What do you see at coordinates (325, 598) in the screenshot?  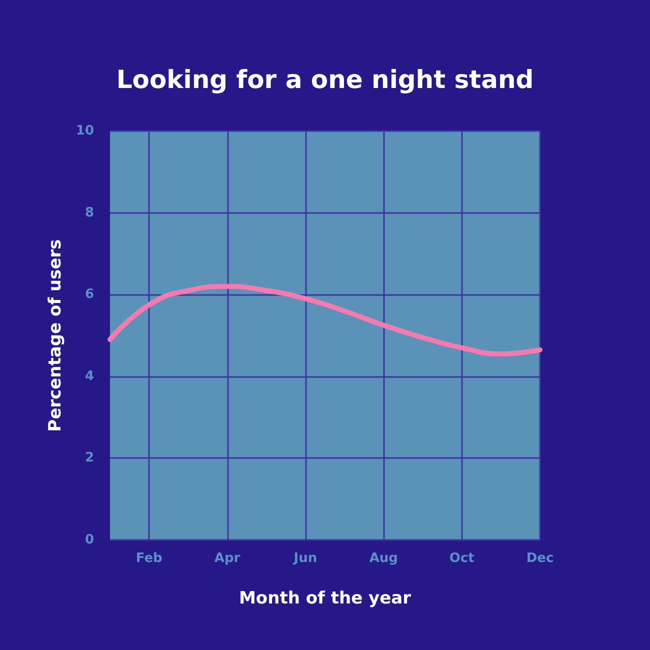 I see `x-axis-title: Month of the year` at bounding box center [325, 598].